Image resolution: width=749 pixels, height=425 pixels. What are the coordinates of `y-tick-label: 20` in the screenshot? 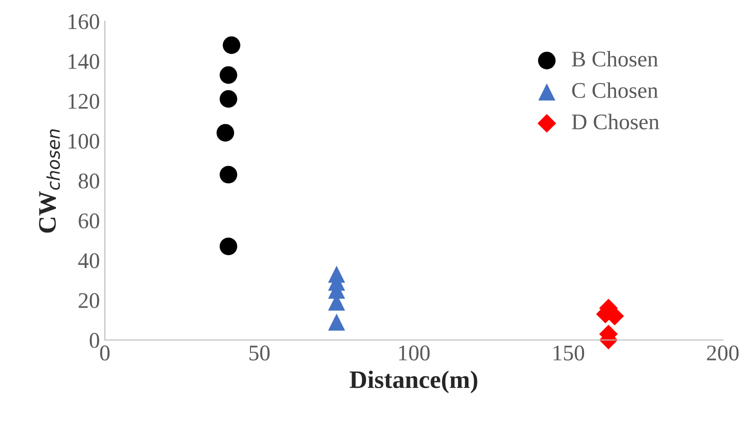 It's located at (89, 300).